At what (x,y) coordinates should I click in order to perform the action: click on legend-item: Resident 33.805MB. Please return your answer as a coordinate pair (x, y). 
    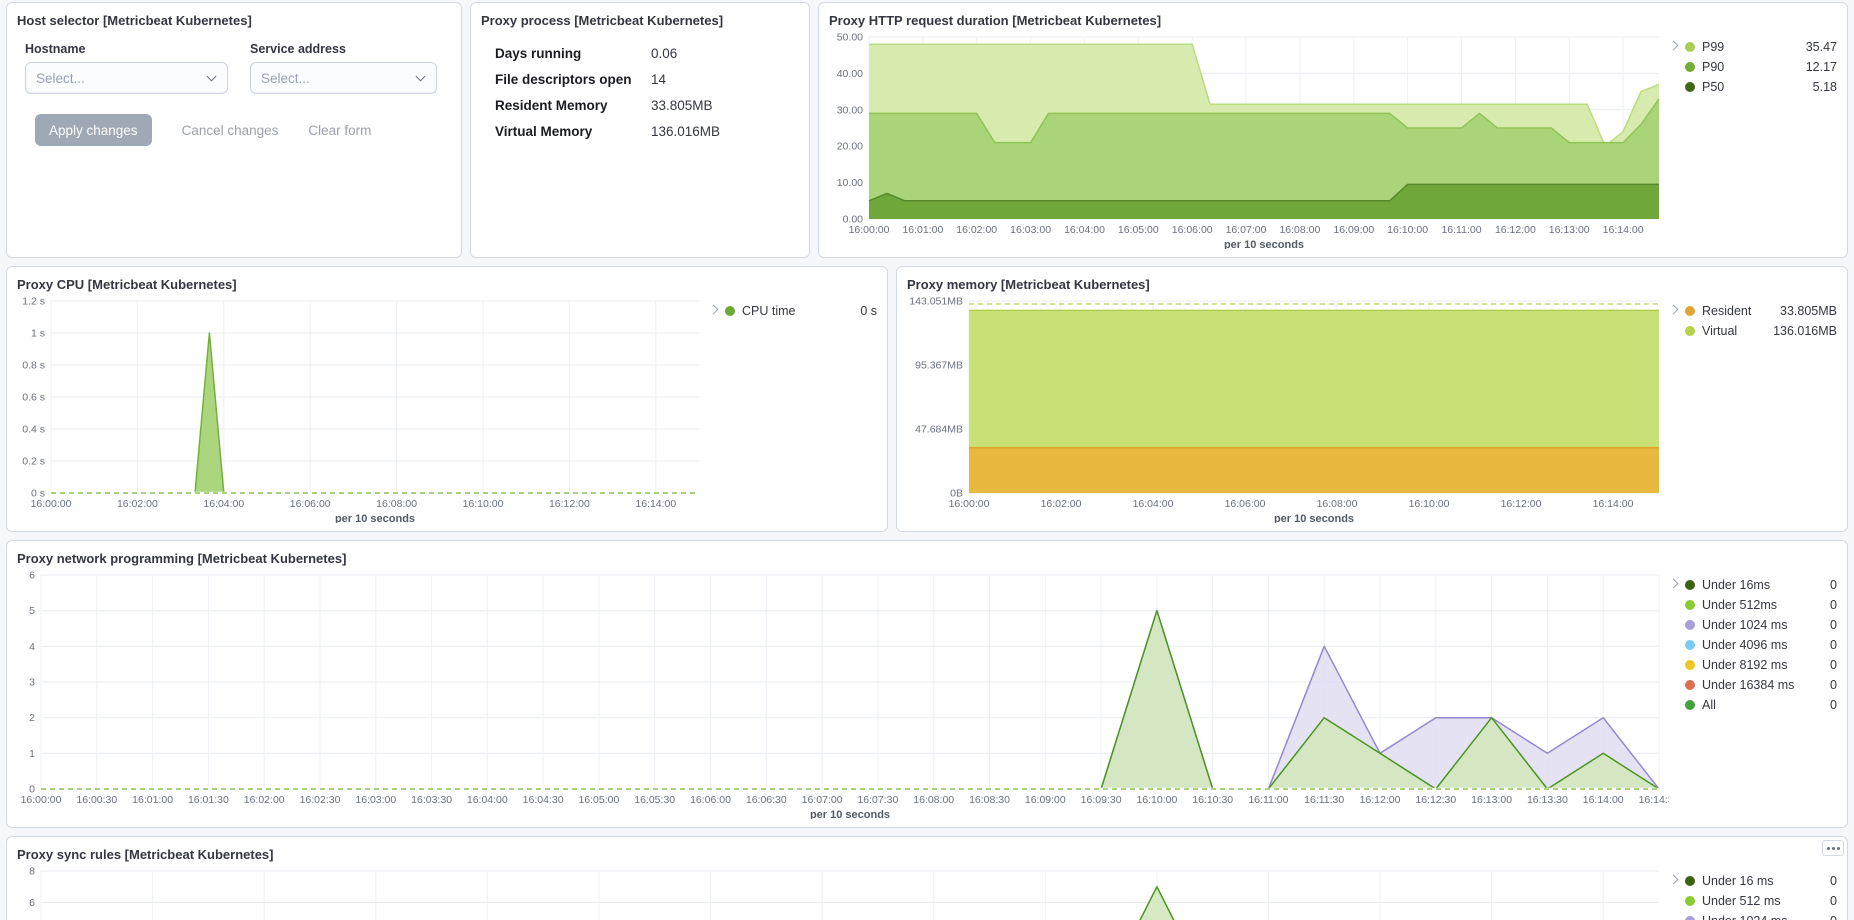
    Looking at the image, I should click on (1761, 311).